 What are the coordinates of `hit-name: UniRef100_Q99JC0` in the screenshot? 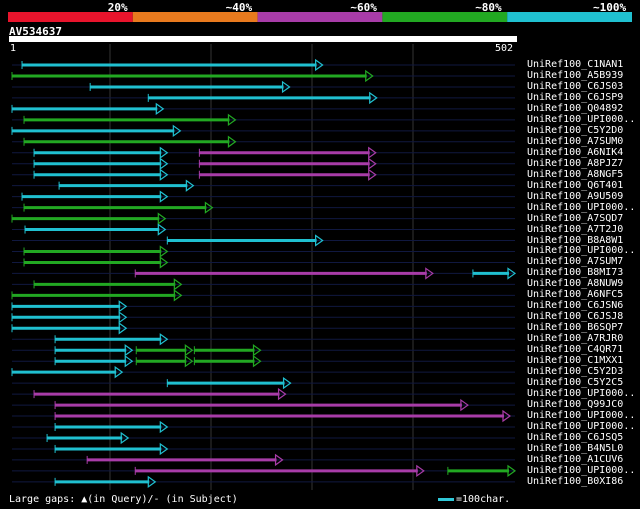 It's located at (575, 405).